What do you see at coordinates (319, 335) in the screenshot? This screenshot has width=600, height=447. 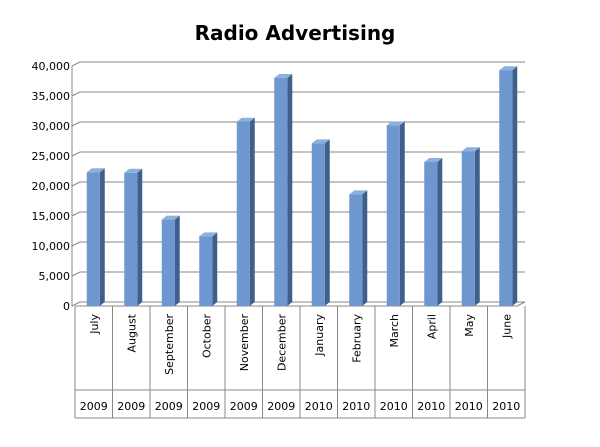 I see `x-tick-label: January` at bounding box center [319, 335].